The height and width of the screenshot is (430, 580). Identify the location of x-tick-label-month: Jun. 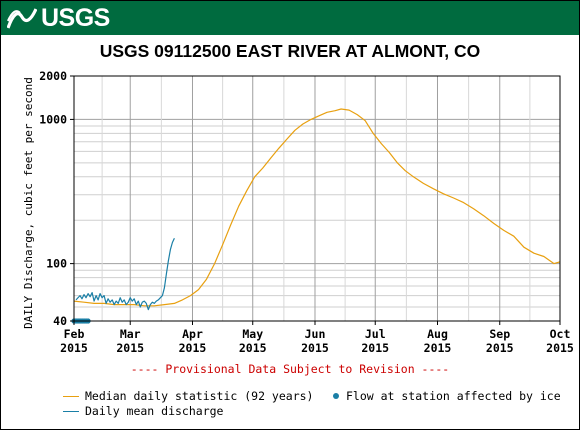
(315, 334).